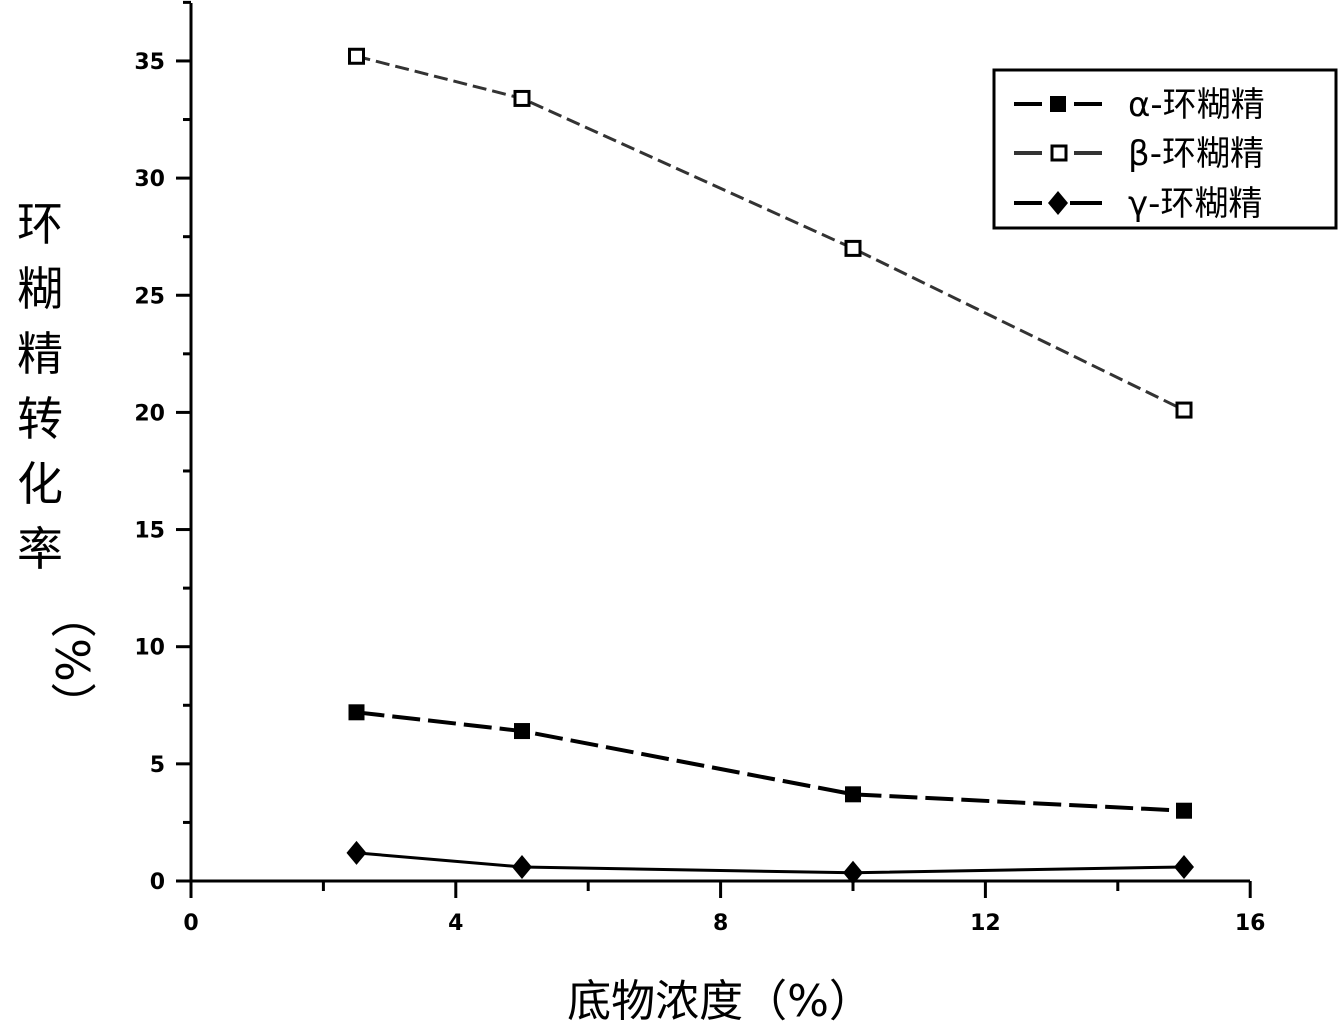  I want to click on y-axis-label-char: 精, so click(40, 354).